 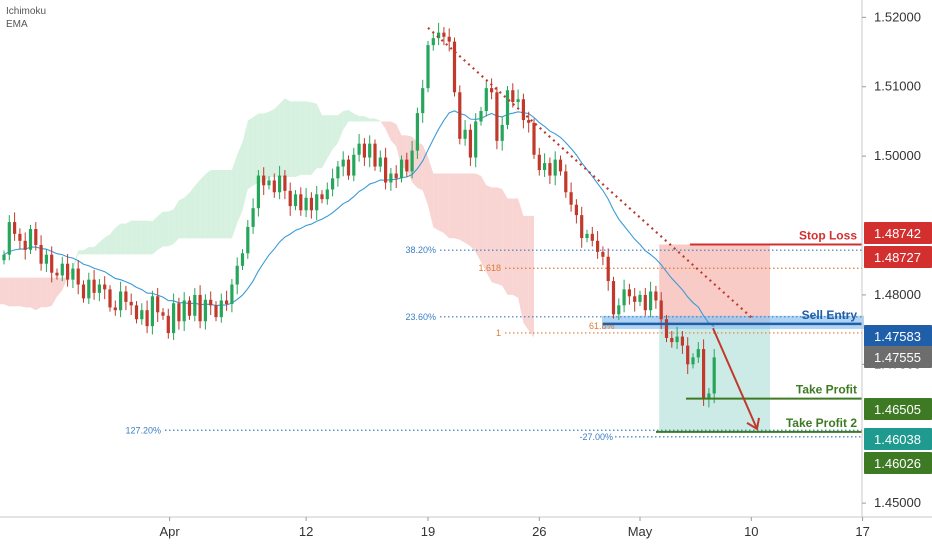 I want to click on x-tick-label: May, so click(x=640, y=531).